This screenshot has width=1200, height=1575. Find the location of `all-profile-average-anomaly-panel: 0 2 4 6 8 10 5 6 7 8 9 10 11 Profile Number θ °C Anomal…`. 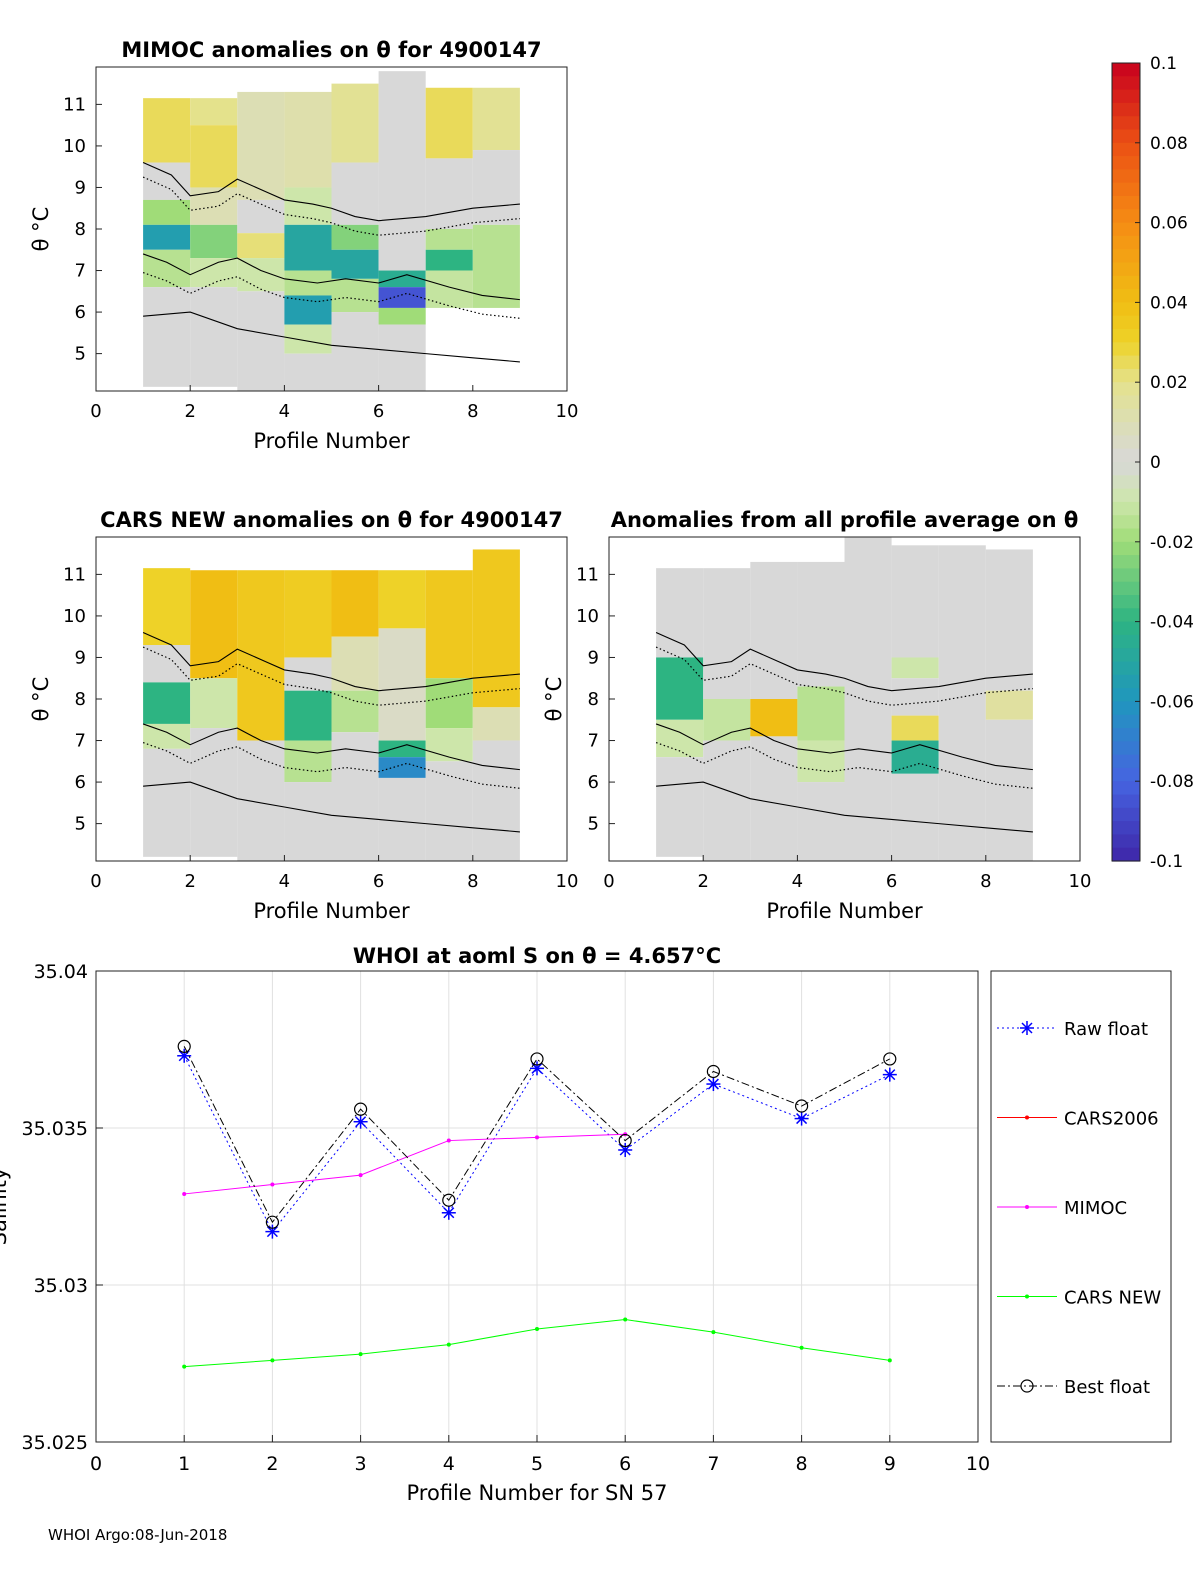

all-profile-average-anomaly-panel: 0 2 4 6 8 10 5 6 7 8 9 10 11 Profile Number θ °C Anomal… is located at coordinates (816, 715).